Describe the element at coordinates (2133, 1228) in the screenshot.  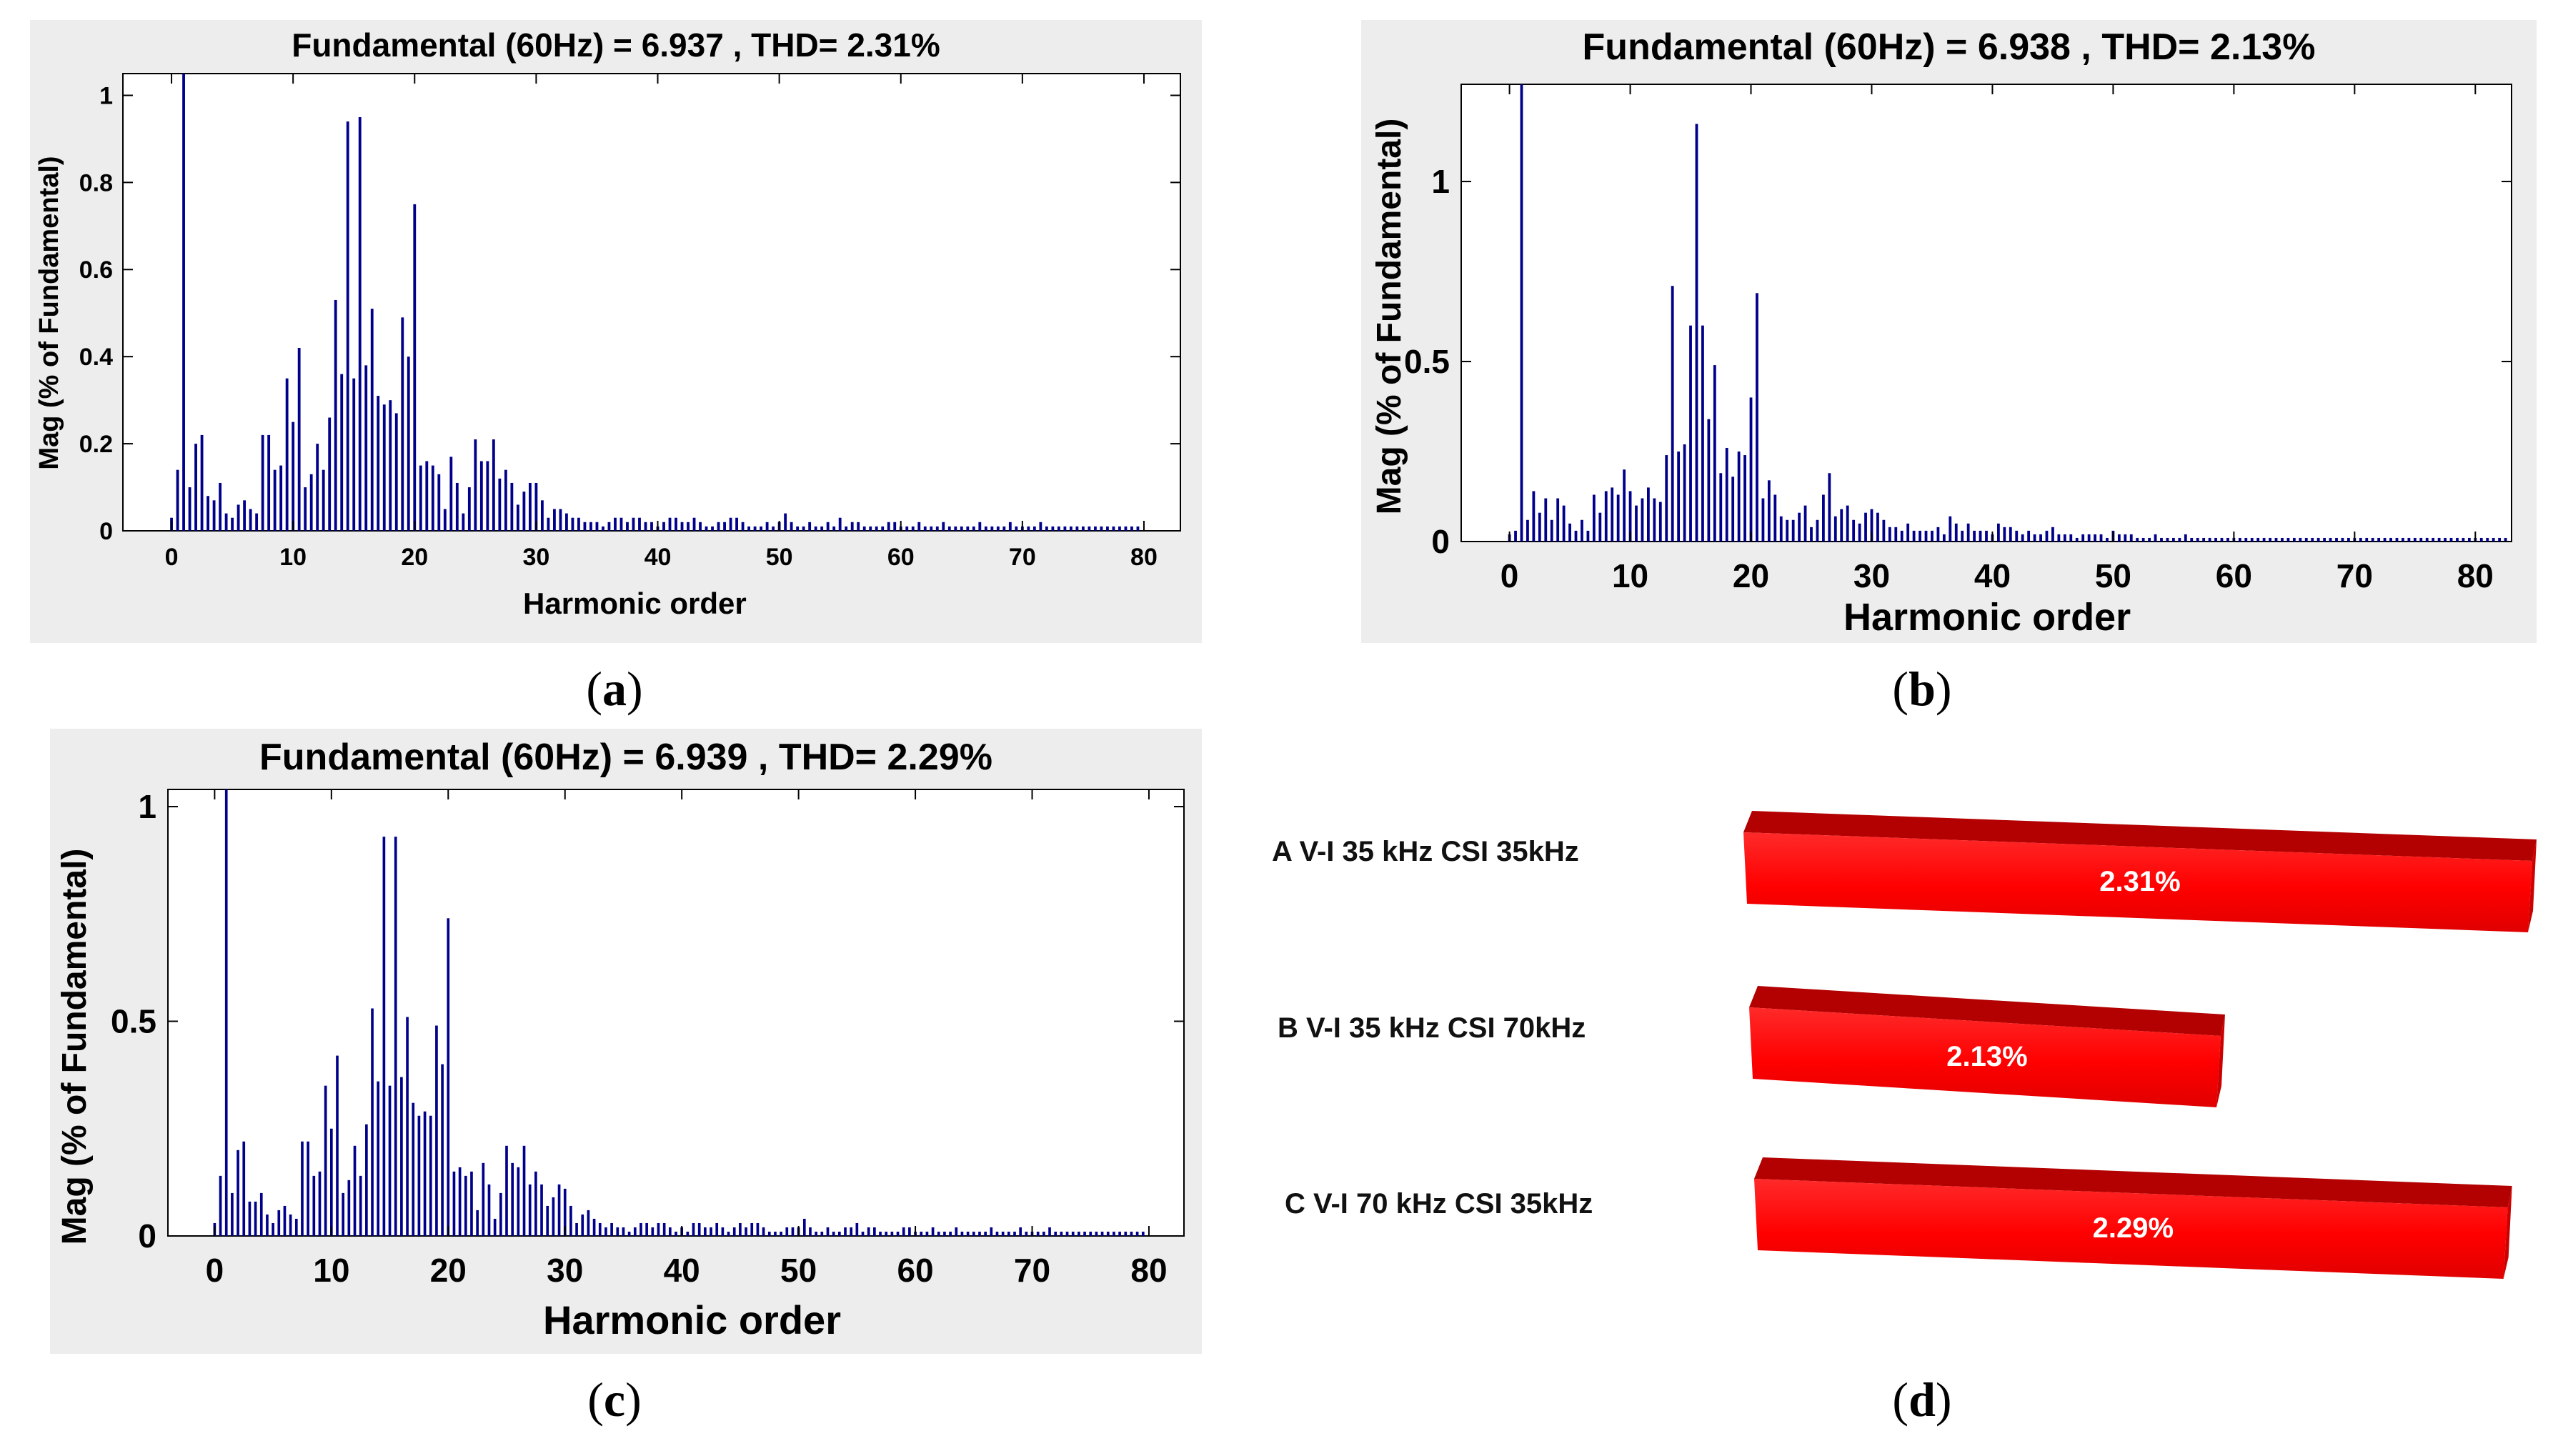
I see `thd-value-label: 2.29%` at that location.